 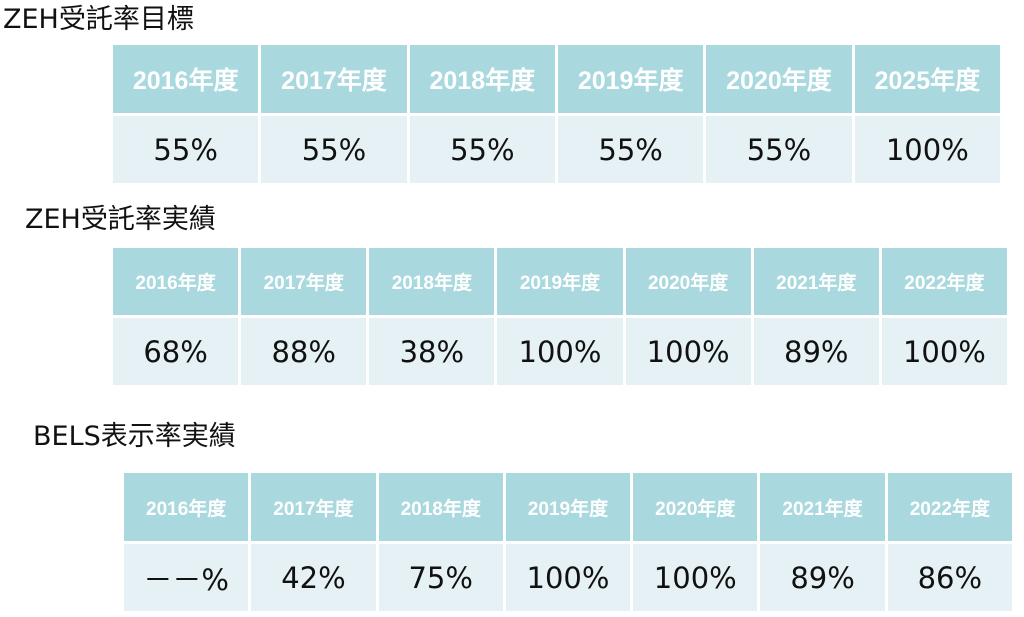 What do you see at coordinates (927, 79) in the screenshot?
I see `year-header-cell: 2025年度` at bounding box center [927, 79].